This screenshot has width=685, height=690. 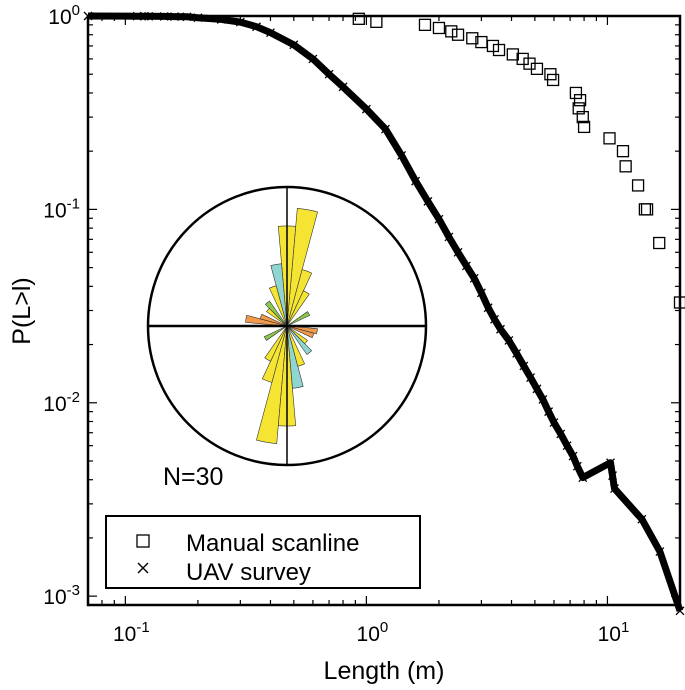 I want to click on legend-marker-square, so click(x=143, y=541).